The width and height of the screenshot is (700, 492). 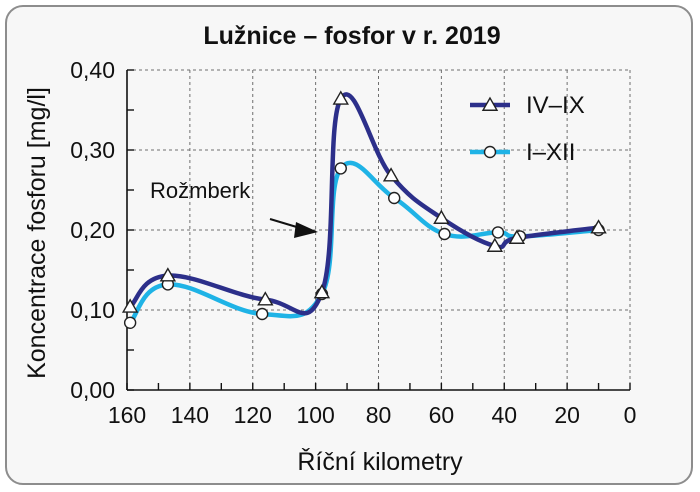 I want to click on annotation-text: Rožmberk, so click(x=200, y=190).